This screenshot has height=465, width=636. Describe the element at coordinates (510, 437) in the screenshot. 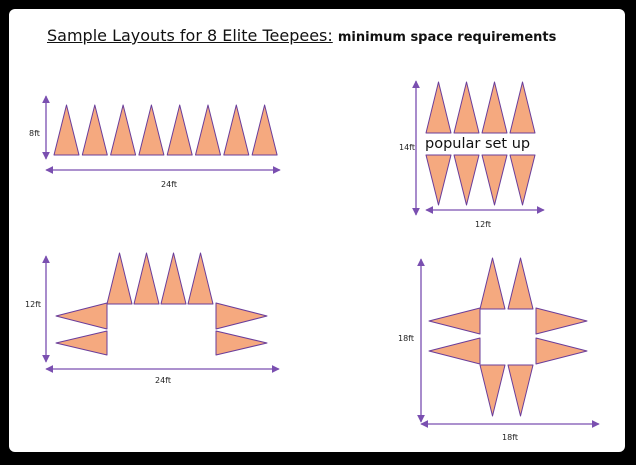

I see `layout-cross-width-label: 18ft` at that location.